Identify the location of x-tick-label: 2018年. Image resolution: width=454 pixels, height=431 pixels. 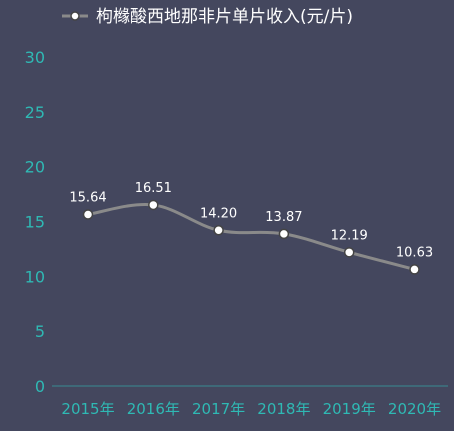
(283, 409).